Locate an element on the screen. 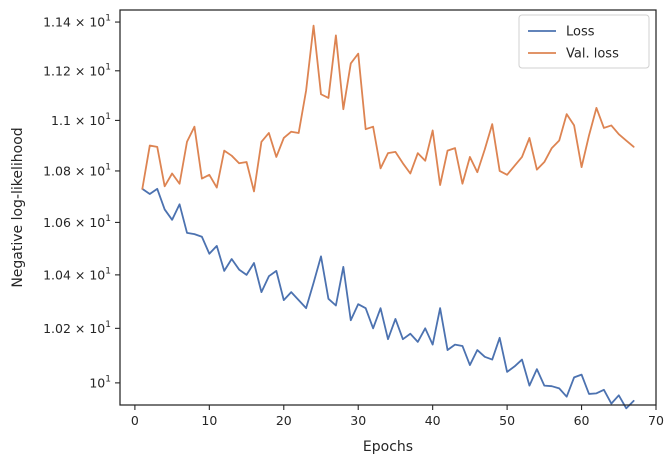  legend-label-loss: Loss is located at coordinates (580, 32).